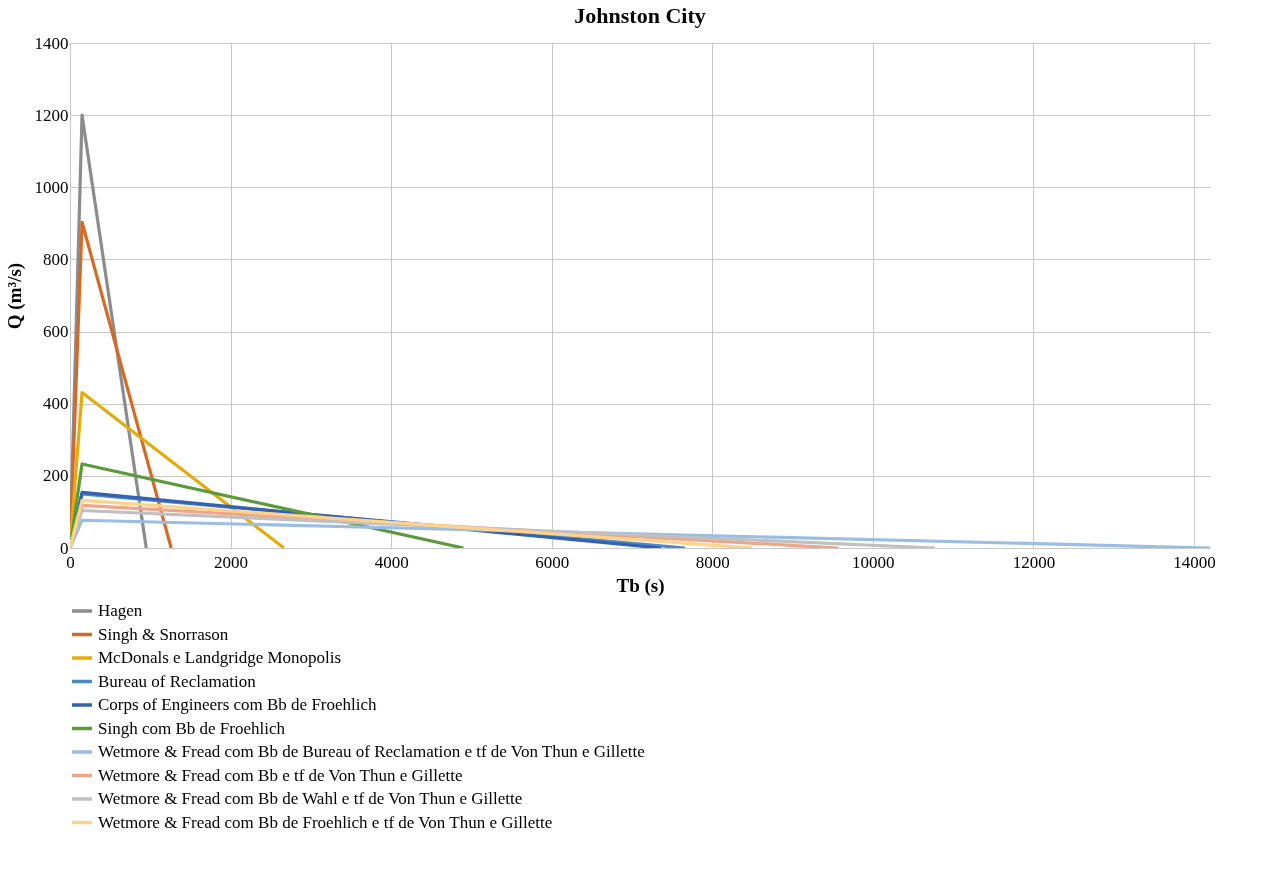 This screenshot has width=1276, height=877. I want to click on y-tick-label: 200, so click(56, 476).